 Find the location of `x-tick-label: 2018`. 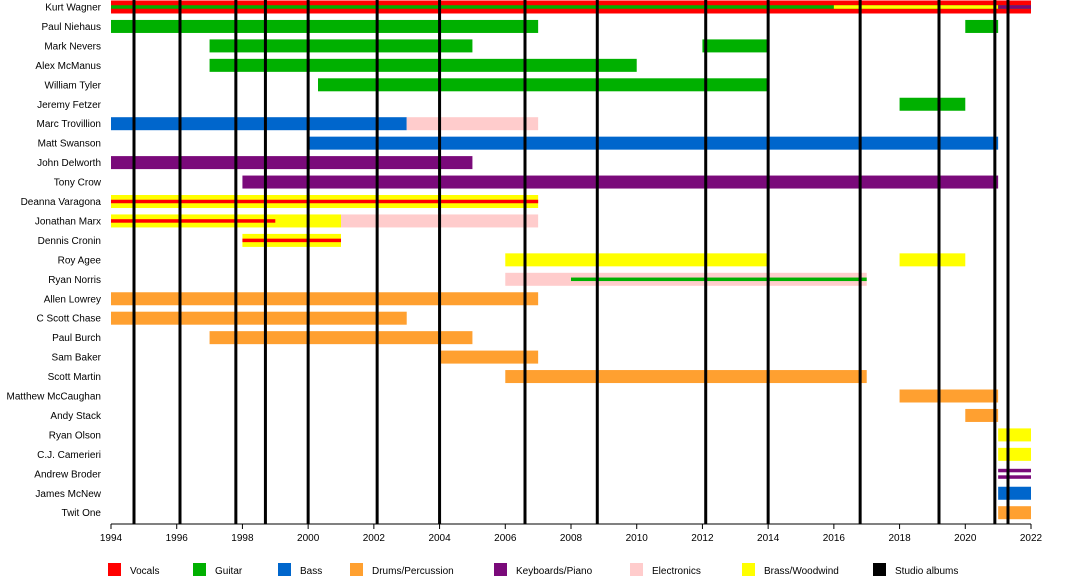

x-tick-label: 2018 is located at coordinates (899, 538).